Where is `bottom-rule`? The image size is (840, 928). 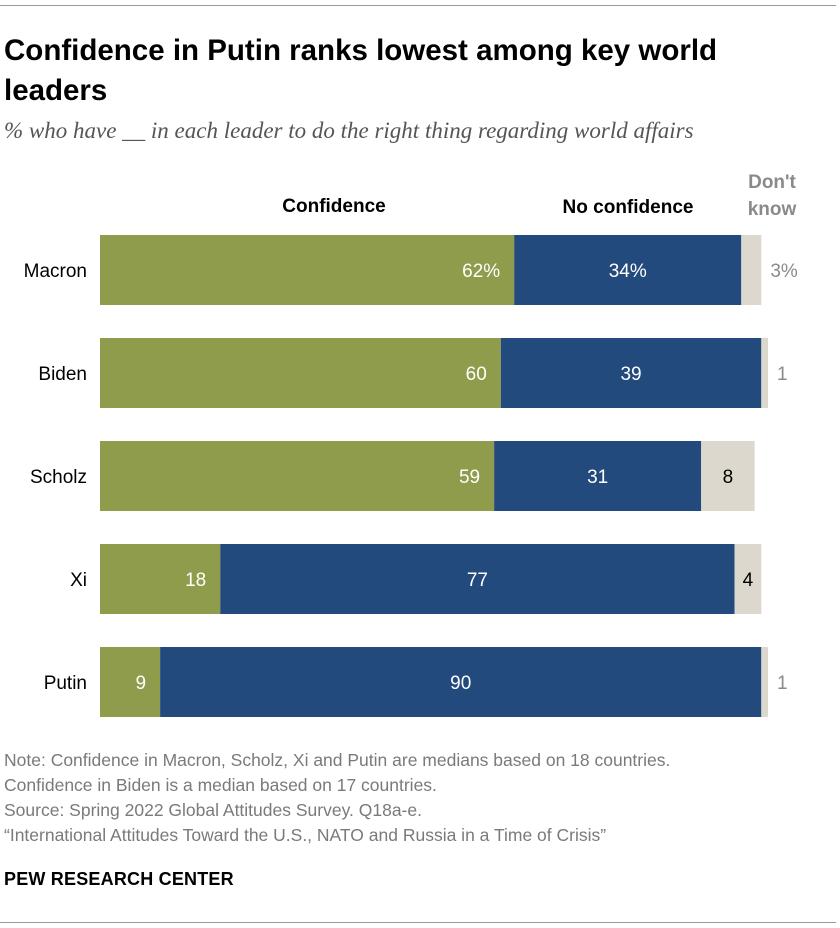
bottom-rule is located at coordinates (418, 922).